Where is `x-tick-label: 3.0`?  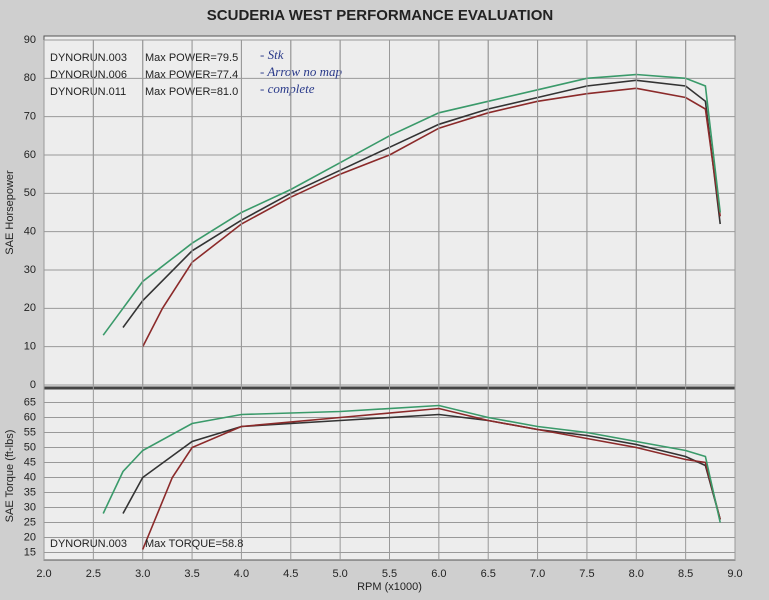 x-tick-label: 3.0 is located at coordinates (142, 574).